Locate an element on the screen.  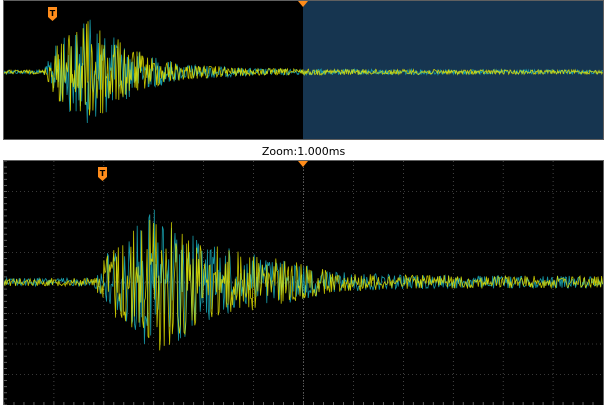
overview-trigger-marker: T is located at coordinates (52, 14).